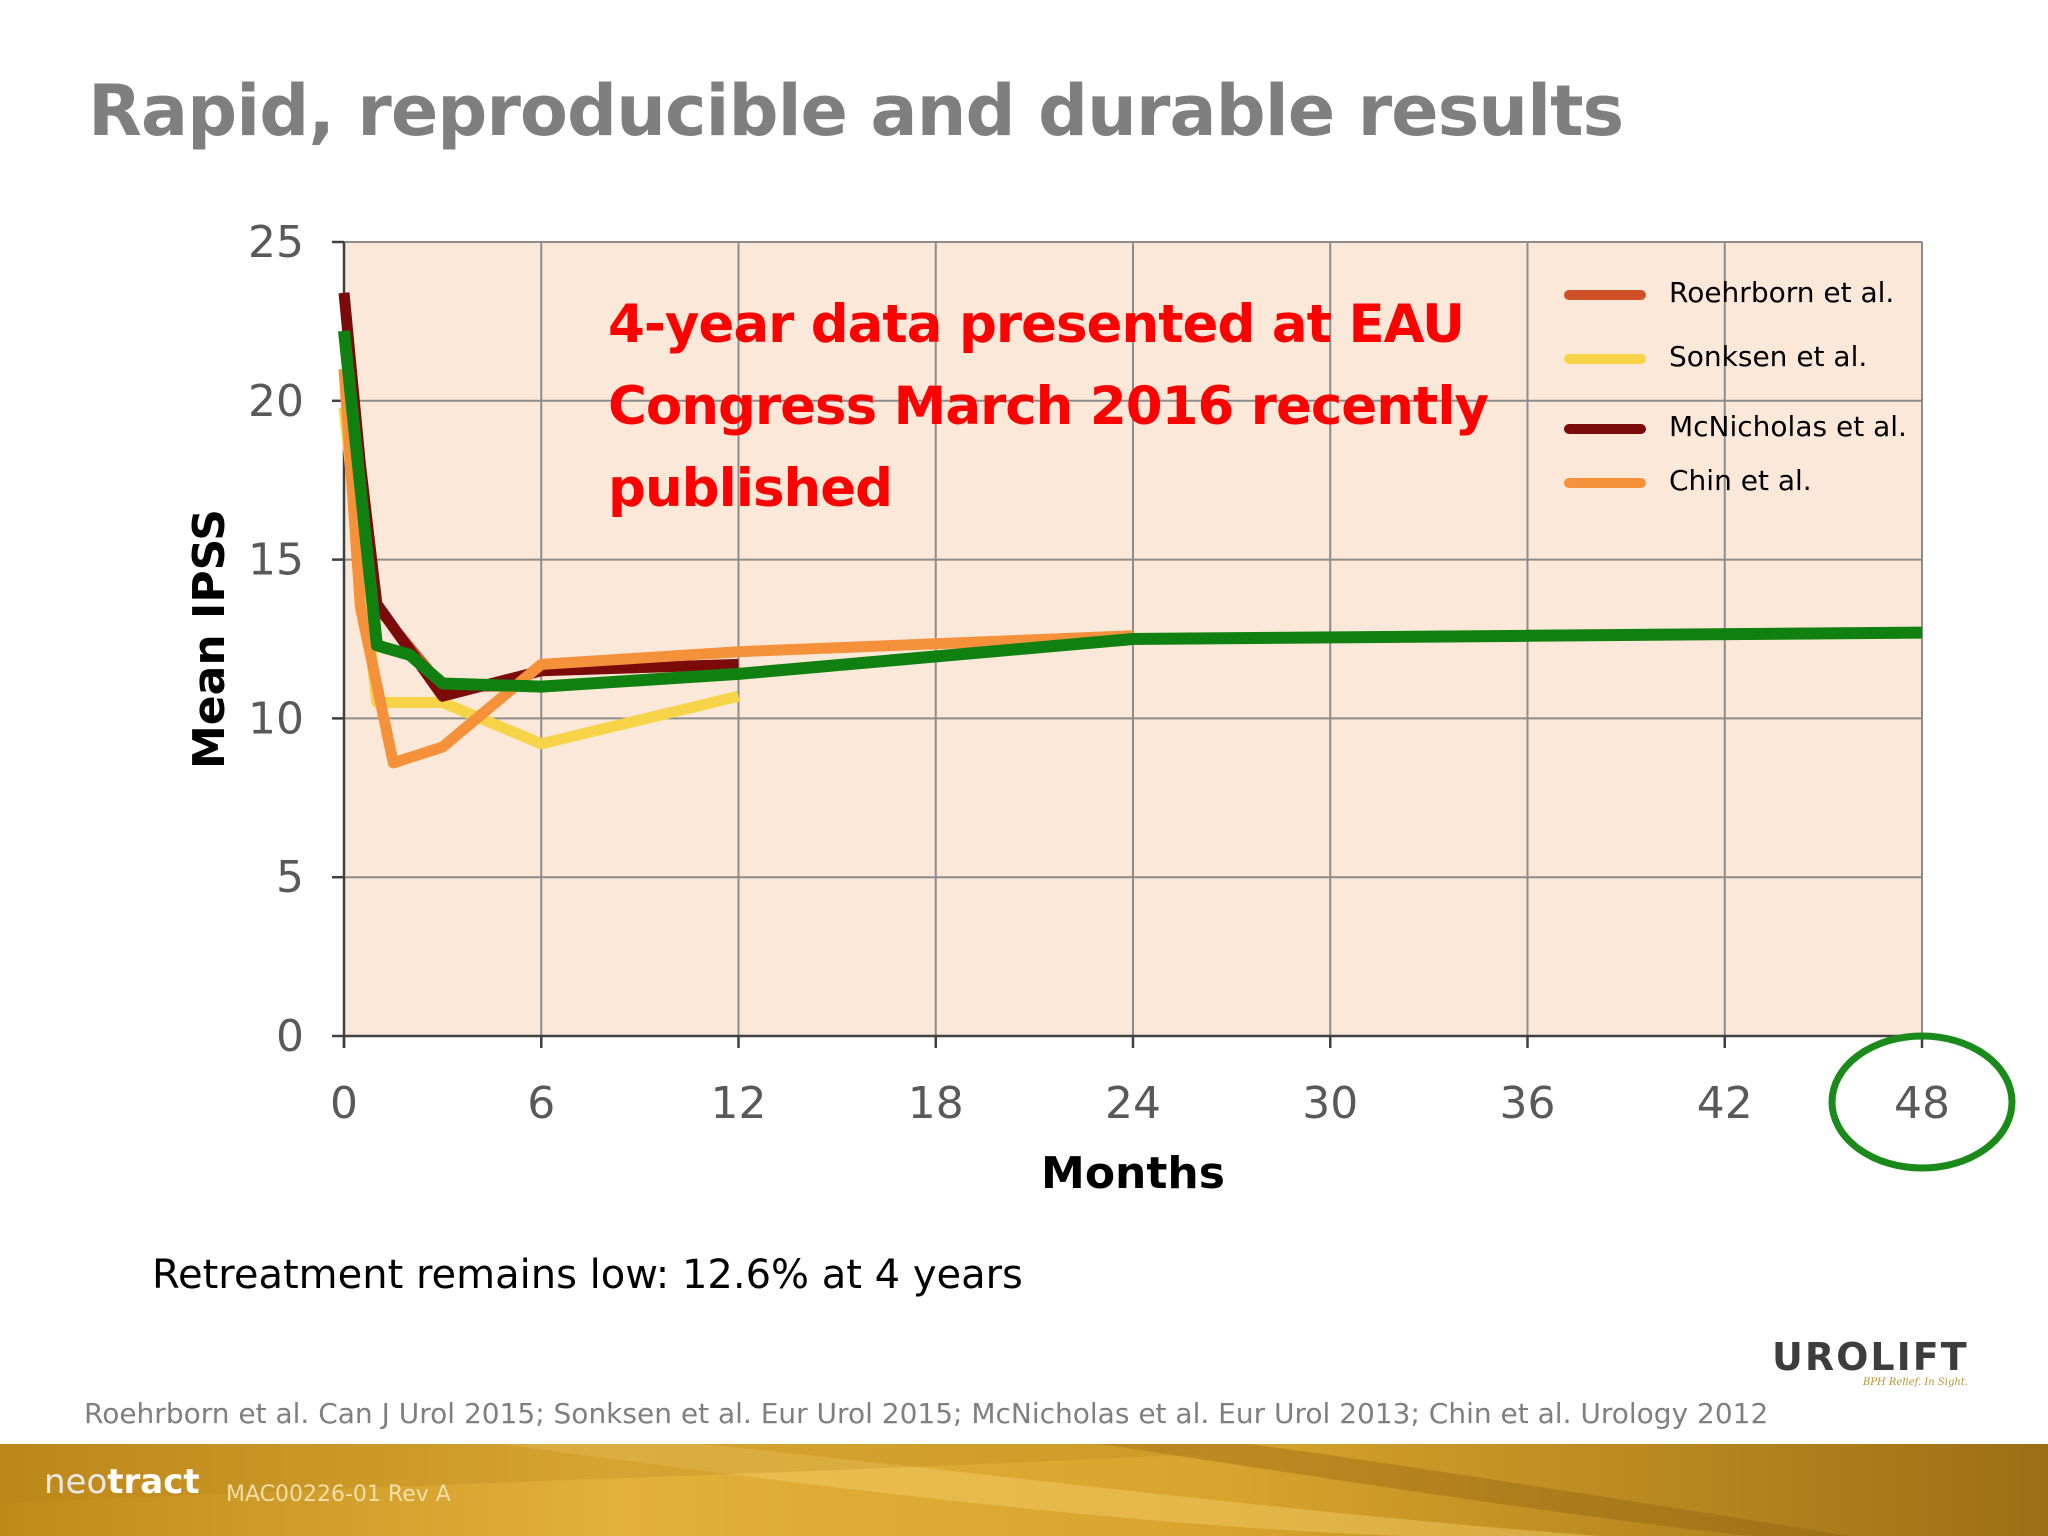 The image size is (2048, 1536). What do you see at coordinates (276, 401) in the screenshot?
I see `y-tick-label-20: 20` at bounding box center [276, 401].